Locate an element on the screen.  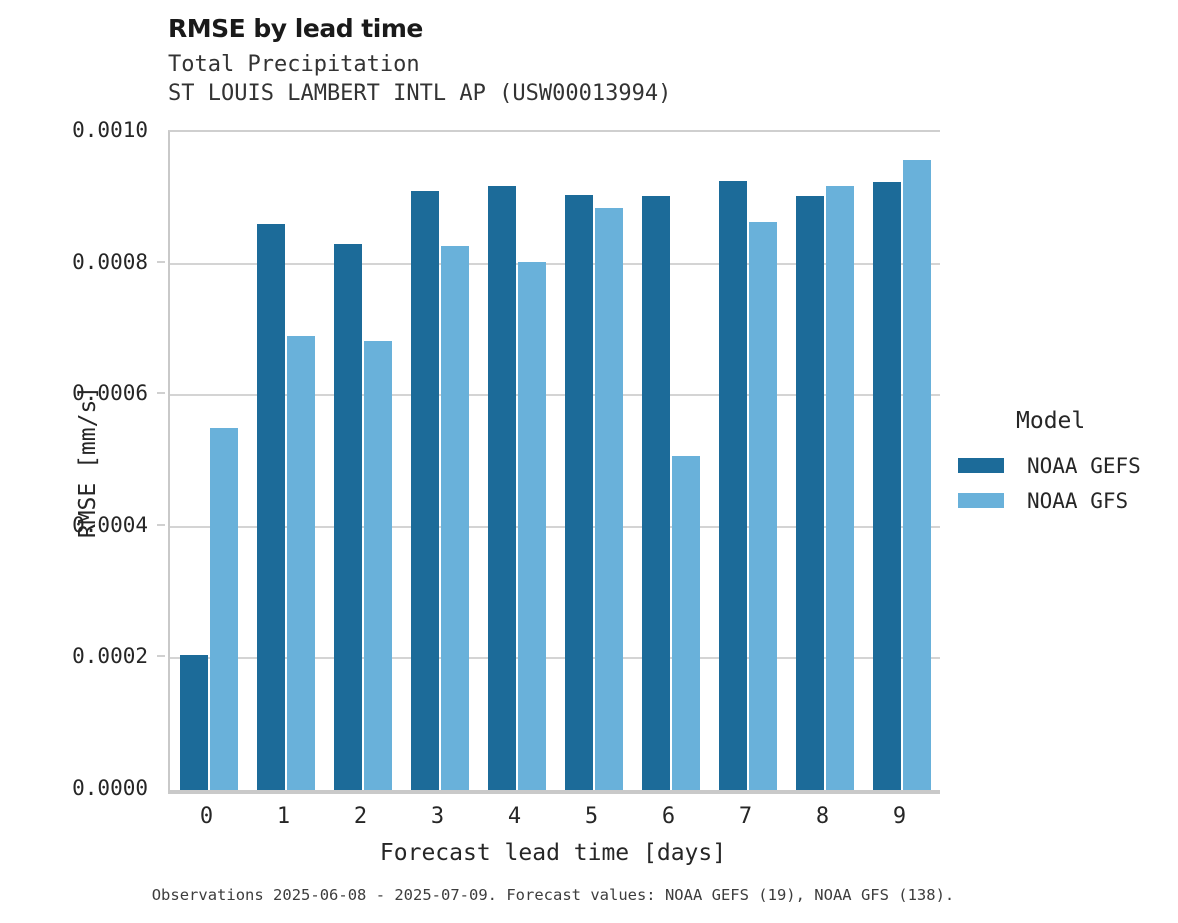
y-axis: 0.0000 0.0002 0.0004 0.0006 0.0008 0.0010 is located at coordinates (84, 459).